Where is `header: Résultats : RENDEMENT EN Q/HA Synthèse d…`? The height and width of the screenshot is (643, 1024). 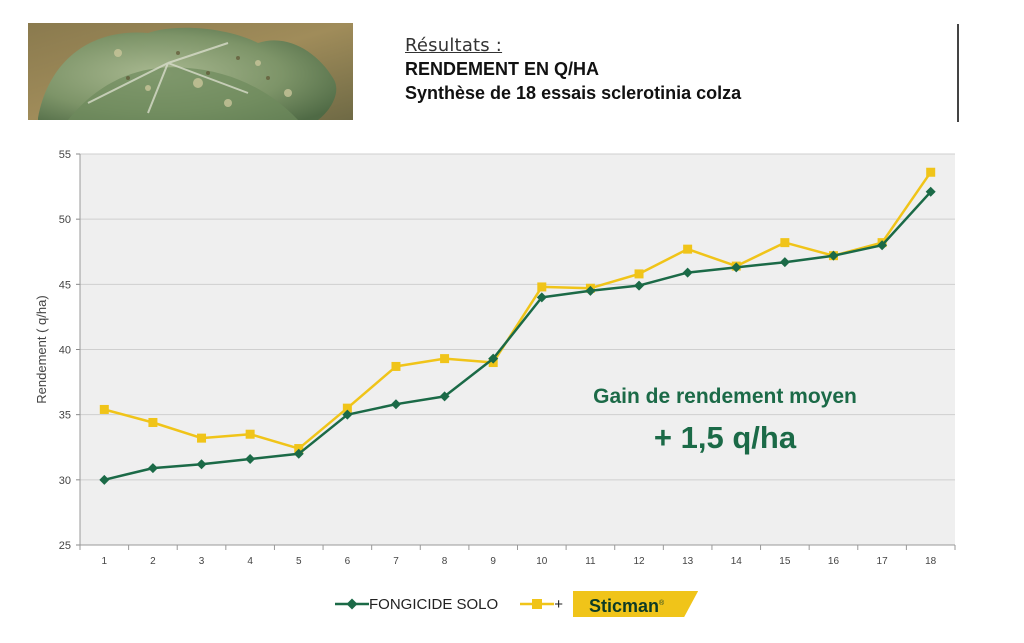
header: Résultats : RENDEMENT EN Q/HA Synthèse d… is located at coordinates (573, 69).